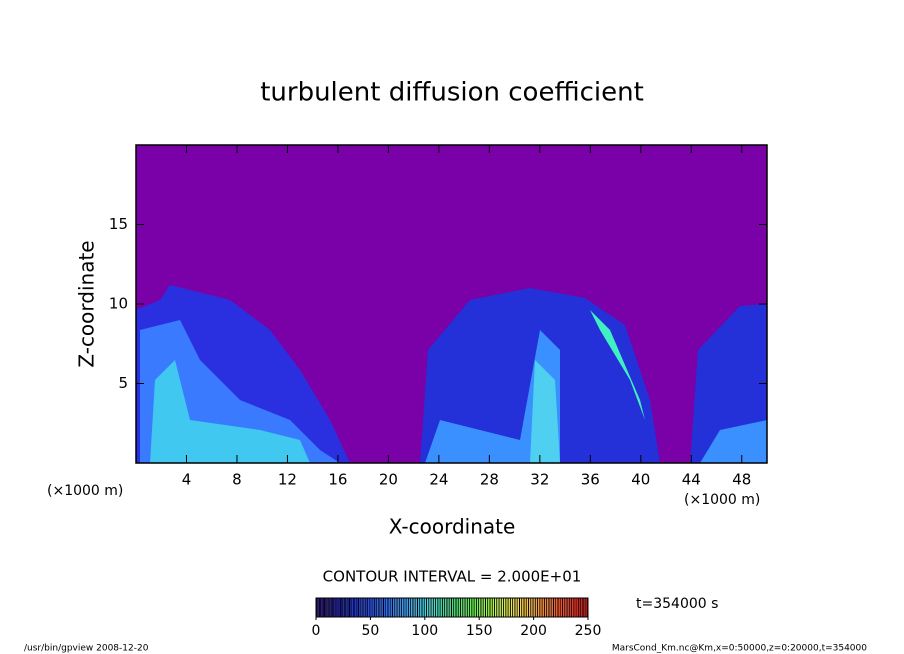  I want to click on y-axis-label: Z-coordinate, so click(87, 303).